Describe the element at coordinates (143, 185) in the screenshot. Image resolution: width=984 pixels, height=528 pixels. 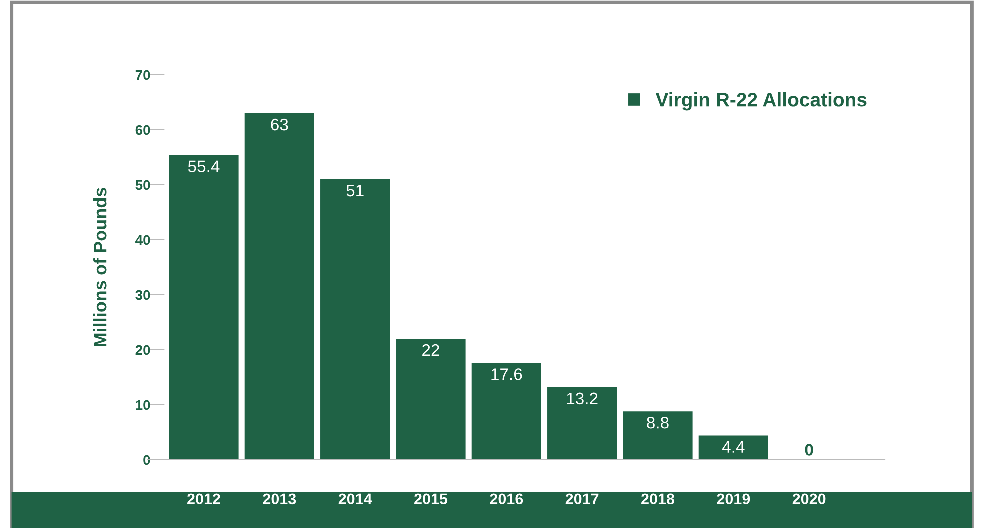
I see `y-tick-label: 50` at that location.